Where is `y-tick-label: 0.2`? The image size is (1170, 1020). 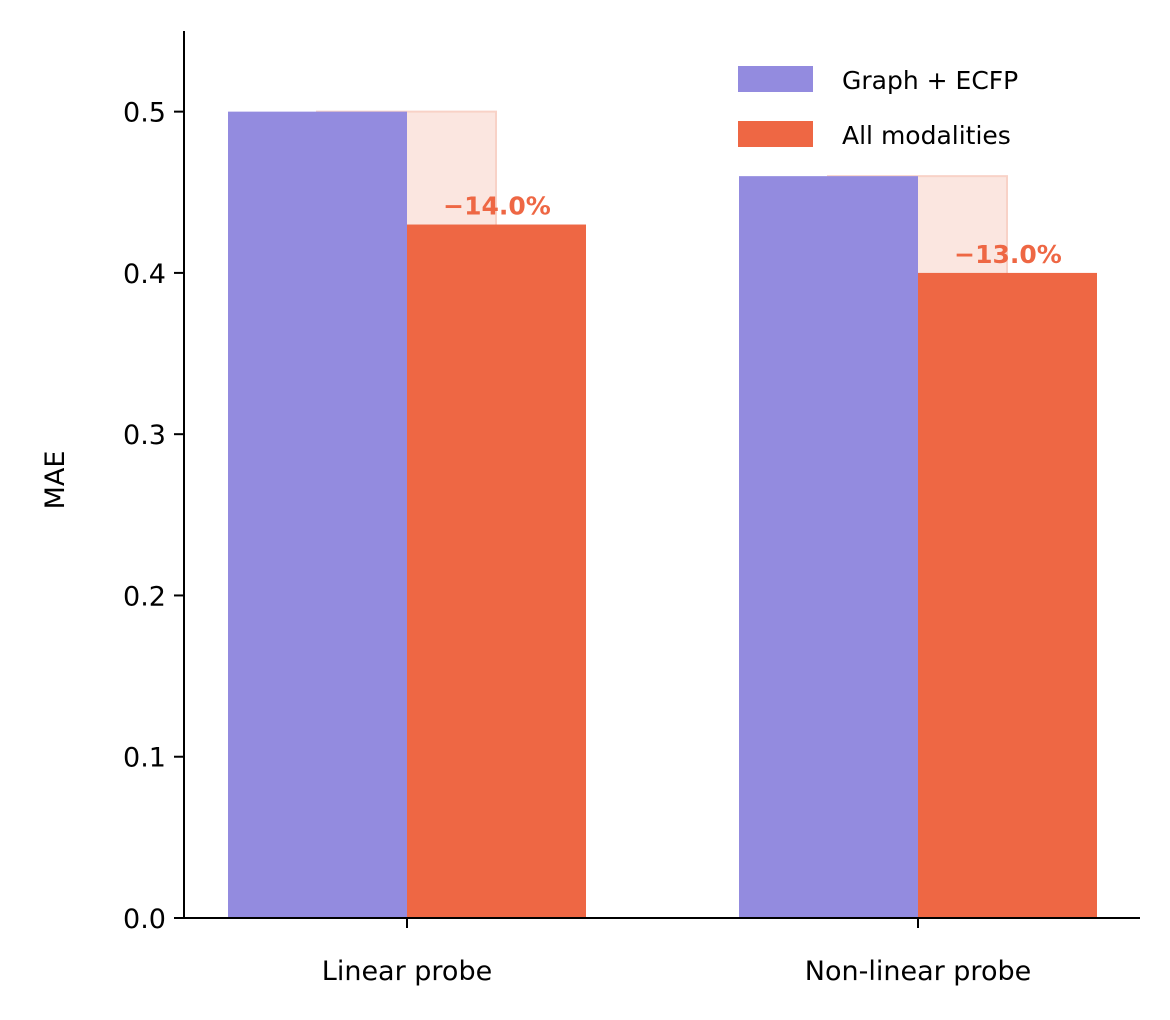
y-tick-label: 0.2 is located at coordinates (144, 596).